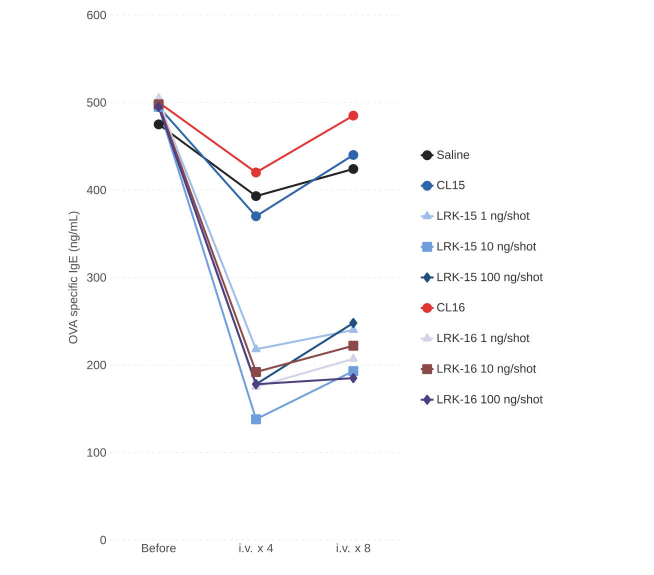 This screenshot has height=575, width=654. Describe the element at coordinates (451, 185) in the screenshot. I see `legend-label: CL15` at that location.